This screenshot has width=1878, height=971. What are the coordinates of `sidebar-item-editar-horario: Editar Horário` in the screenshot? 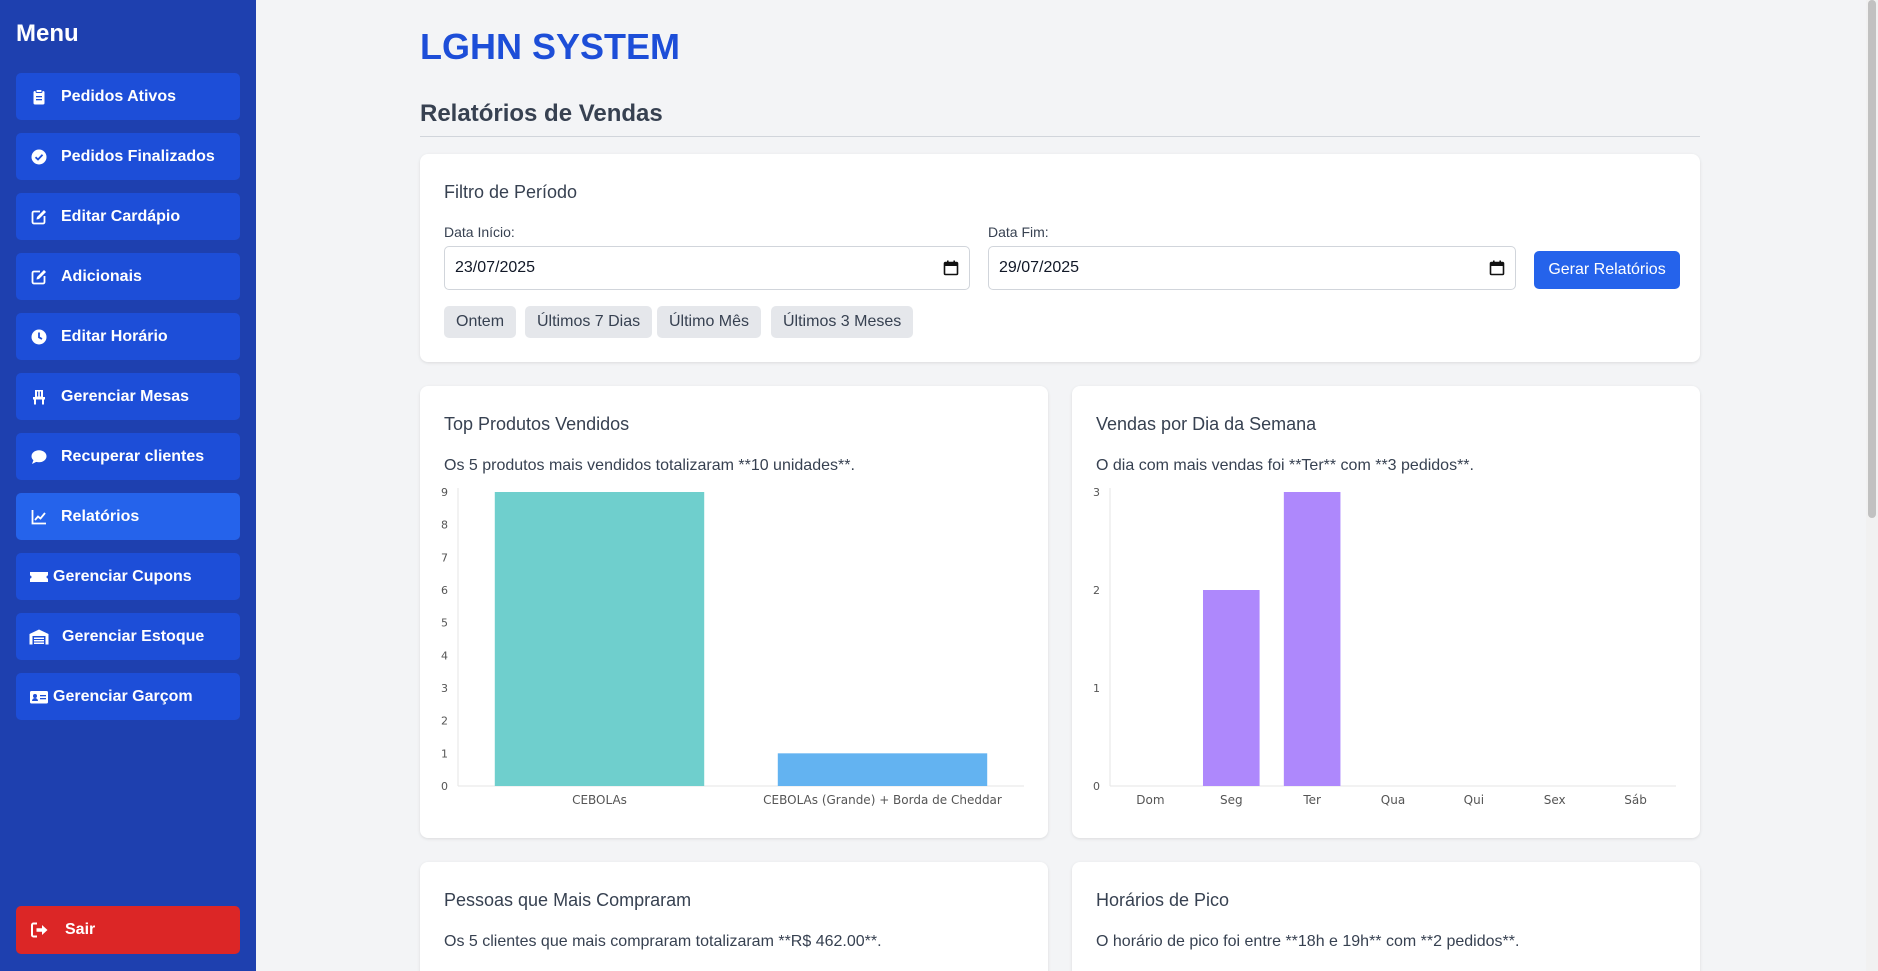 It's located at (128, 336).